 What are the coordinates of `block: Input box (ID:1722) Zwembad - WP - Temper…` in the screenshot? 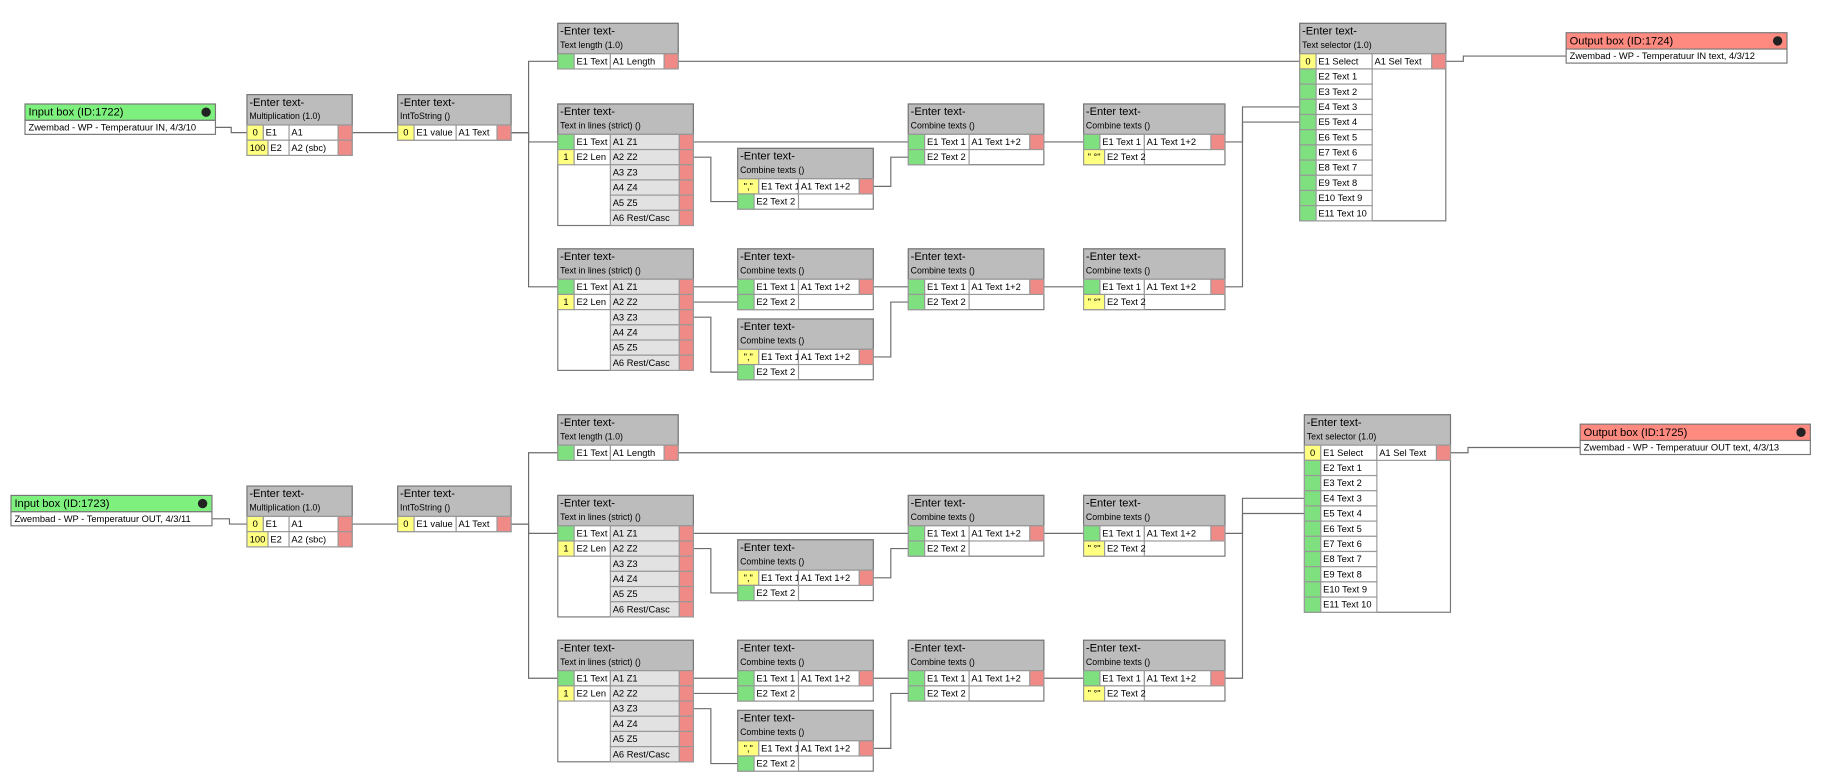 It's located at (120, 119).